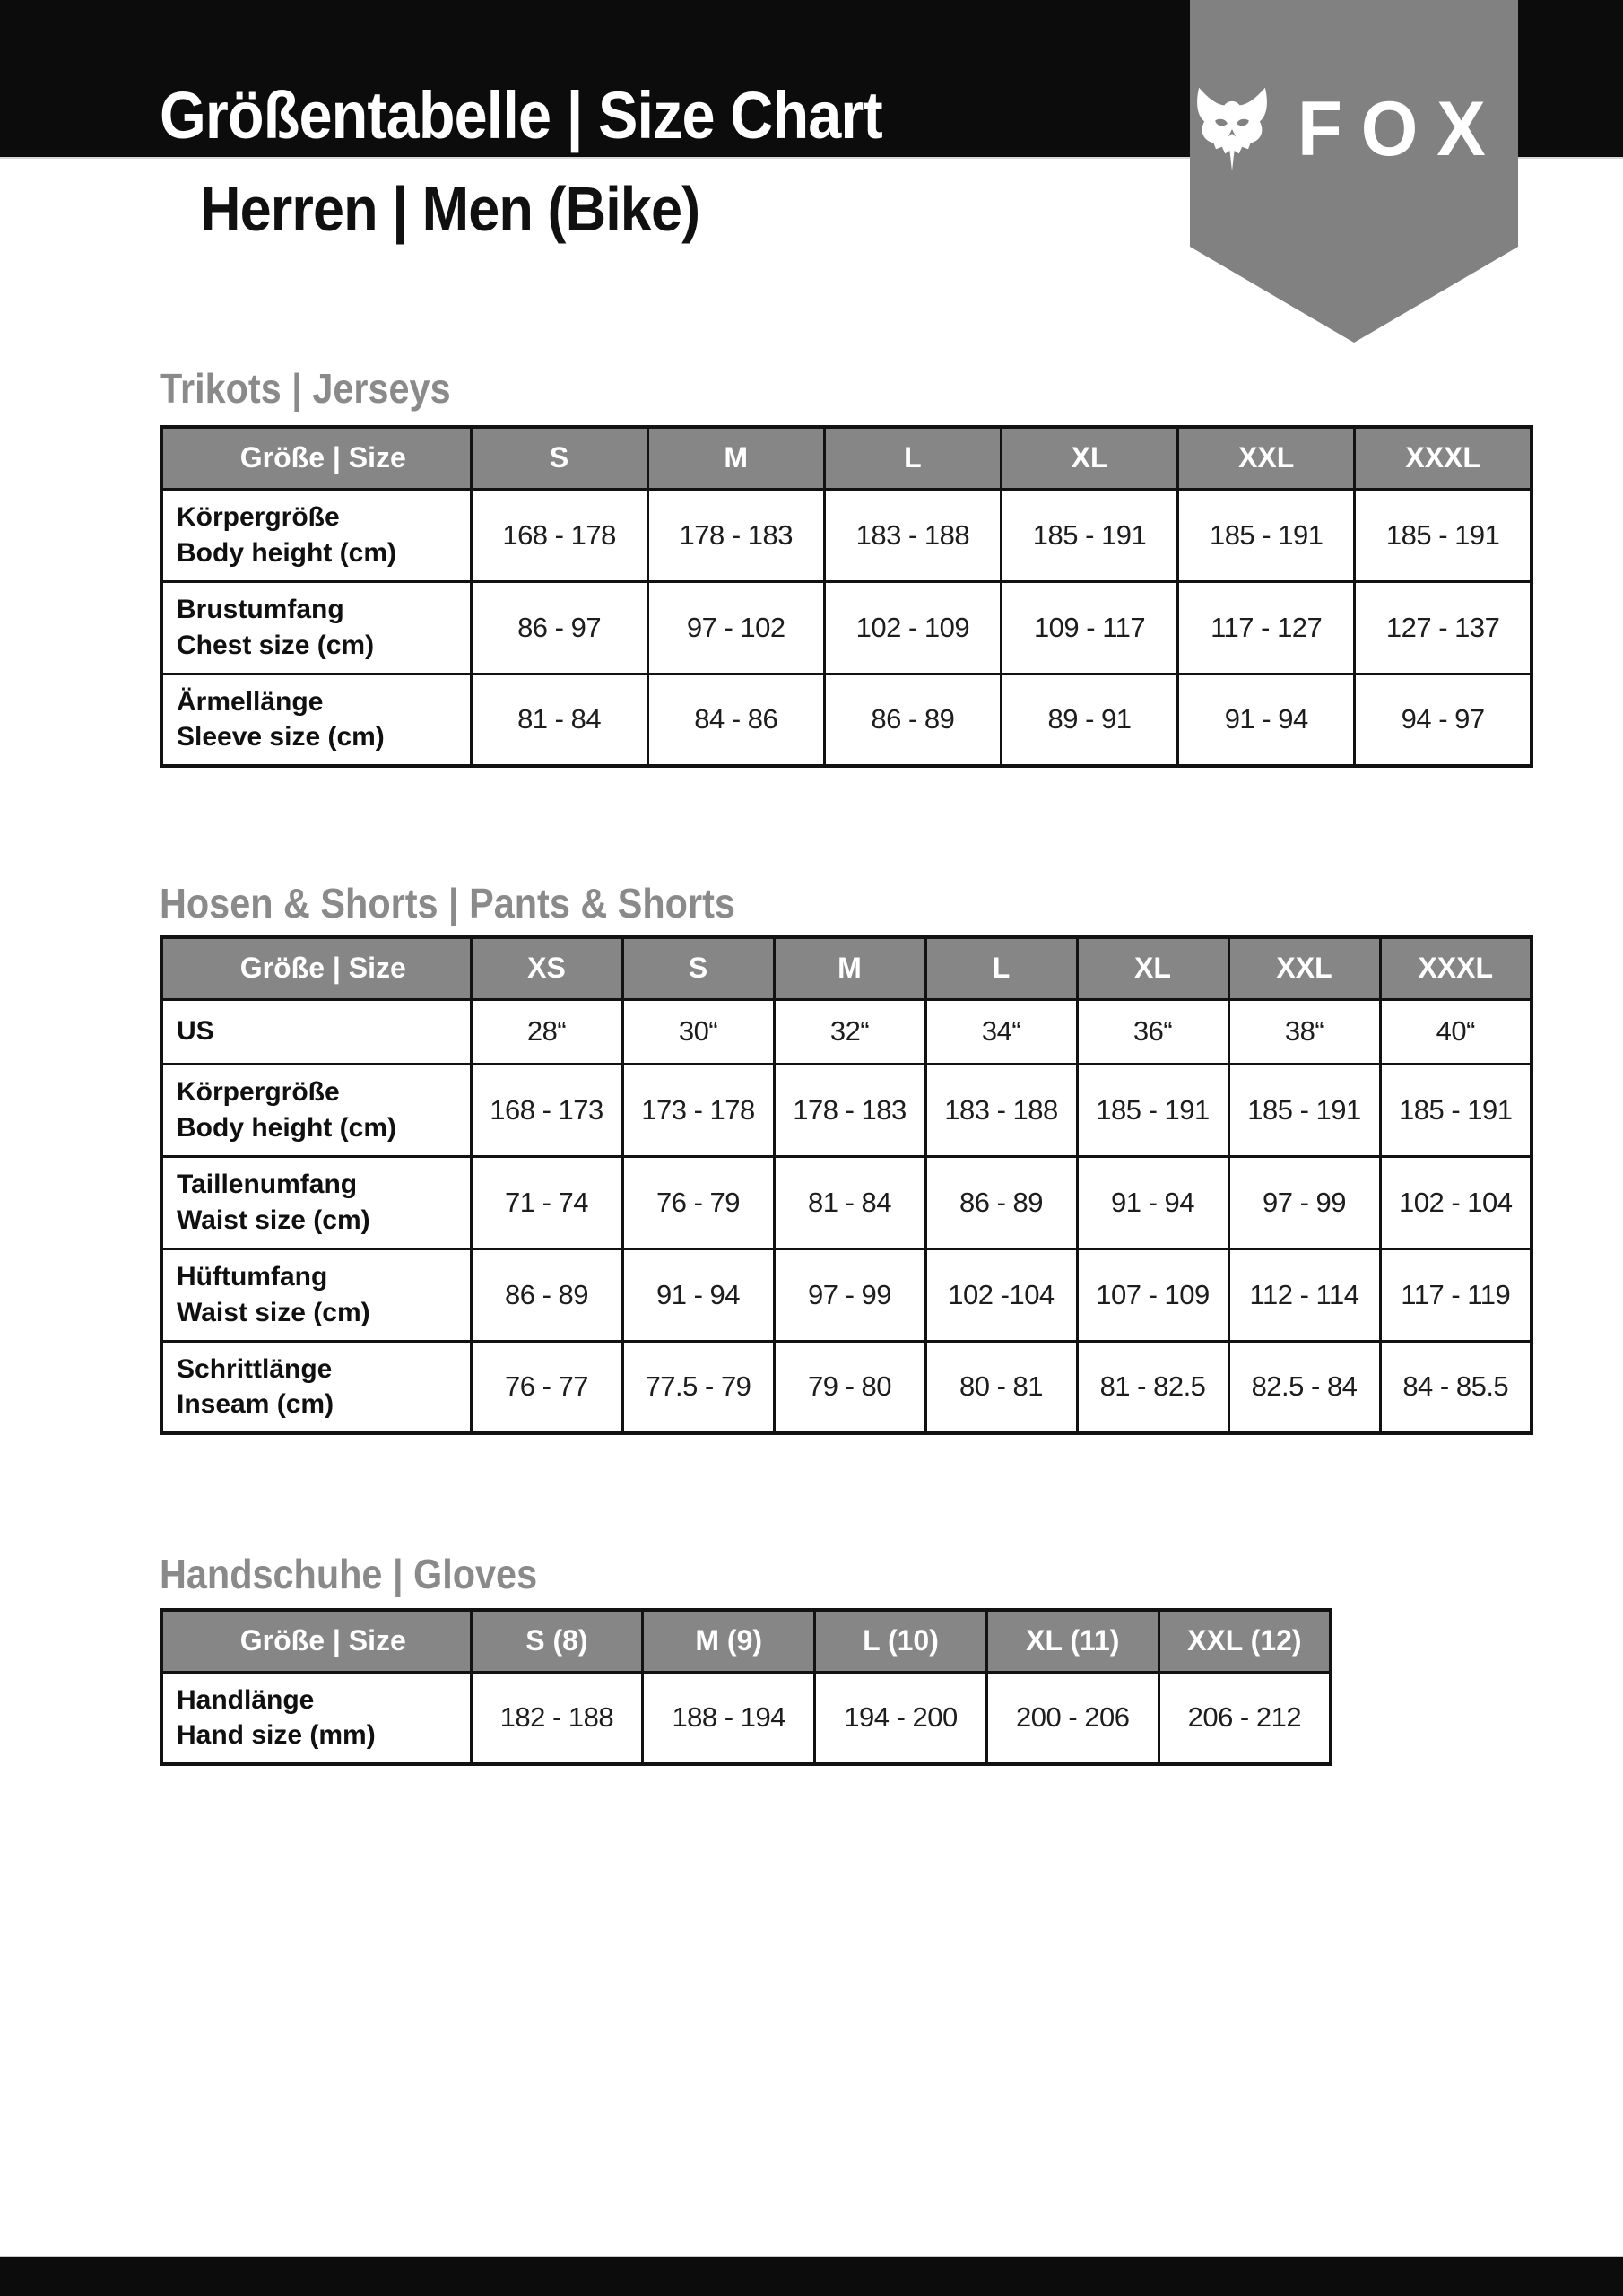  What do you see at coordinates (557, 1641) in the screenshot?
I see `column-header: S (8)` at bounding box center [557, 1641].